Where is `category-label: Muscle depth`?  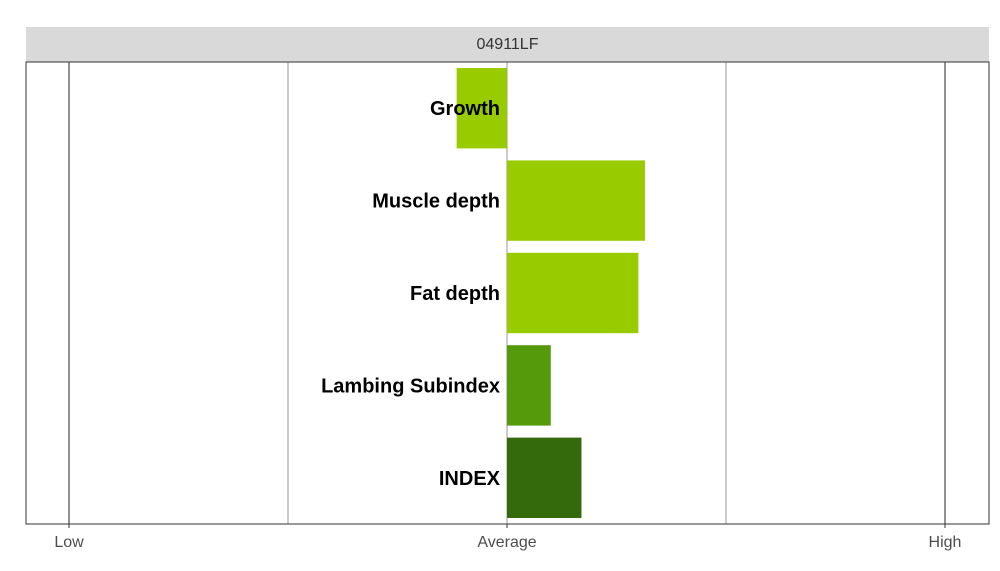 category-label: Muscle depth is located at coordinates (436, 202).